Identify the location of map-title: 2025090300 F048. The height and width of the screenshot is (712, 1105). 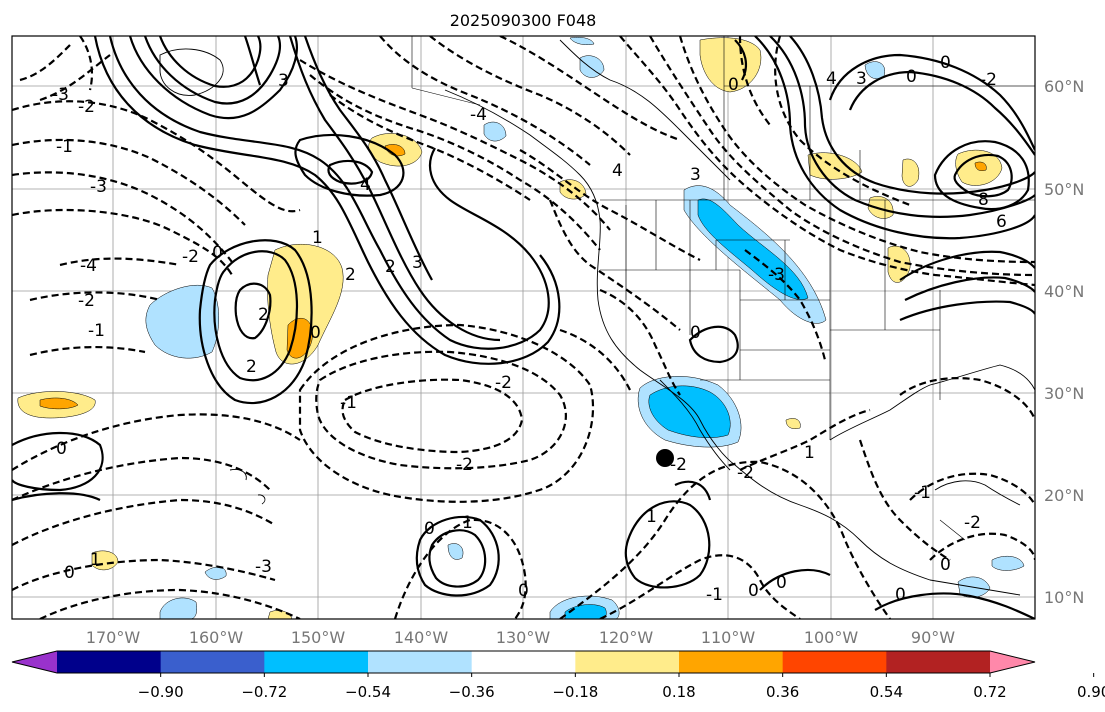
(523, 20).